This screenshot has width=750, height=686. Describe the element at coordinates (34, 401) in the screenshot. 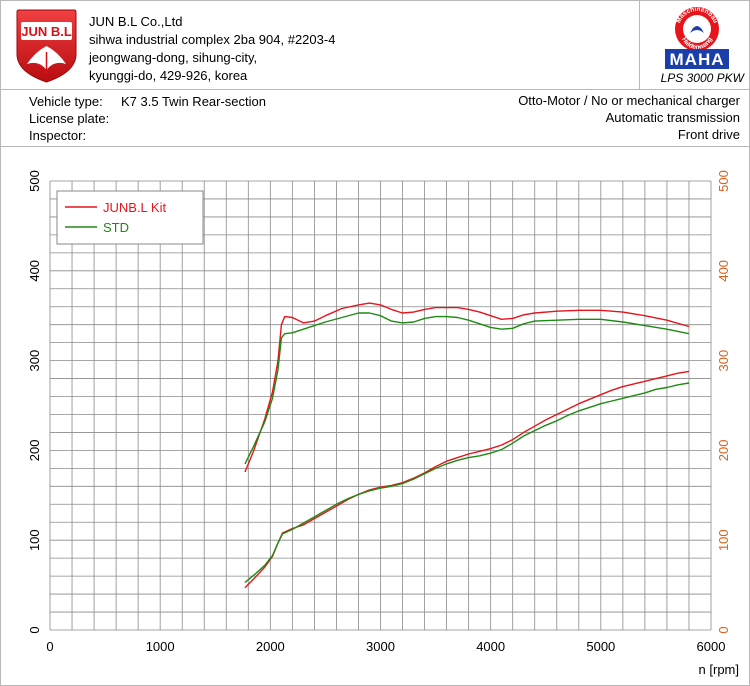

I see `left-axis-ticks: 0 100 200 300 400 500` at that location.